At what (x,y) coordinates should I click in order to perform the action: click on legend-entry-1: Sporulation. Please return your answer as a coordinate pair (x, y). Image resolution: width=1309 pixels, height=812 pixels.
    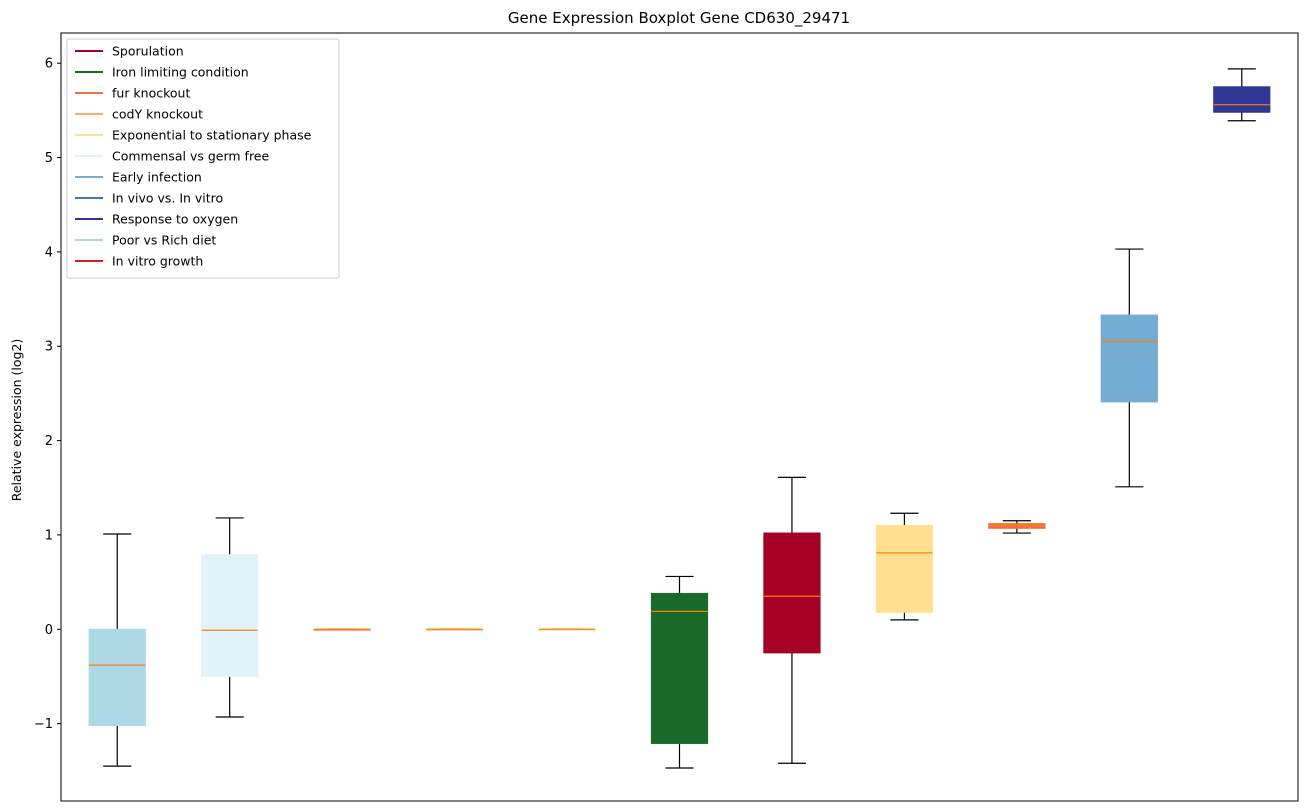
    Looking at the image, I should click on (129, 51).